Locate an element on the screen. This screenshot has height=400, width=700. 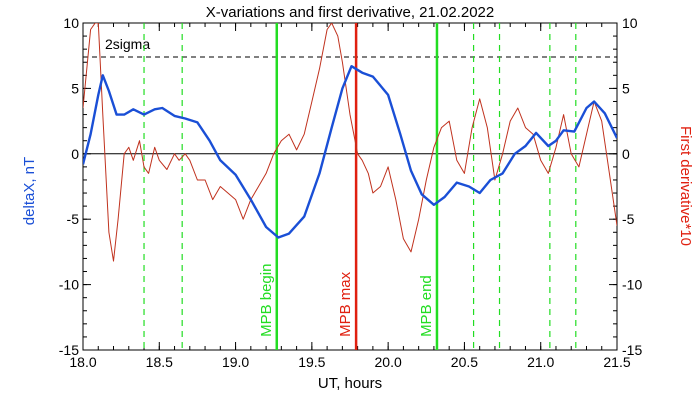
x-tick-label: 20.0 is located at coordinates (388, 362).